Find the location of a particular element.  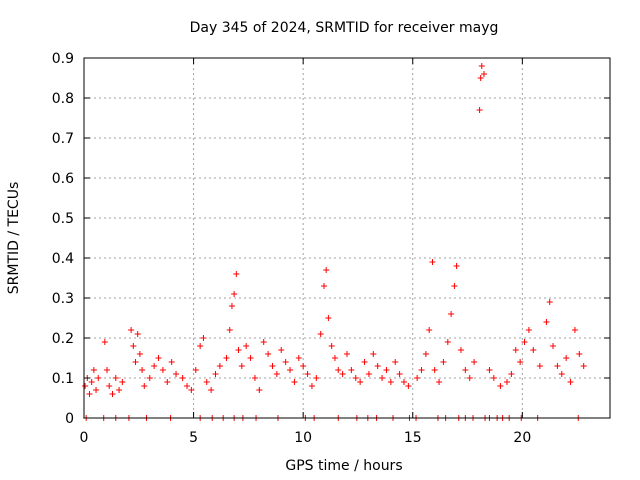

y-tick-label: 0.3 is located at coordinates (63, 299).